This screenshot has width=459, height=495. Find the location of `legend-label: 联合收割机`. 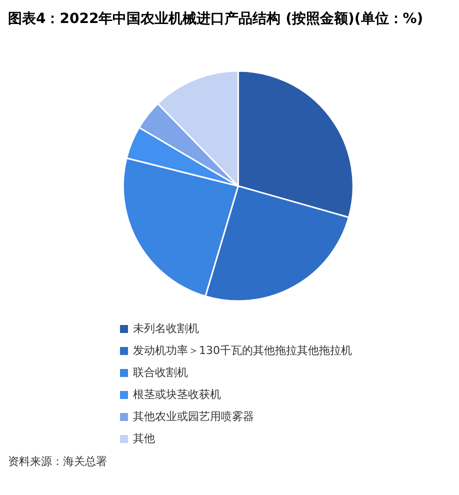

legend-label: 联合收割机 is located at coordinates (160, 373).